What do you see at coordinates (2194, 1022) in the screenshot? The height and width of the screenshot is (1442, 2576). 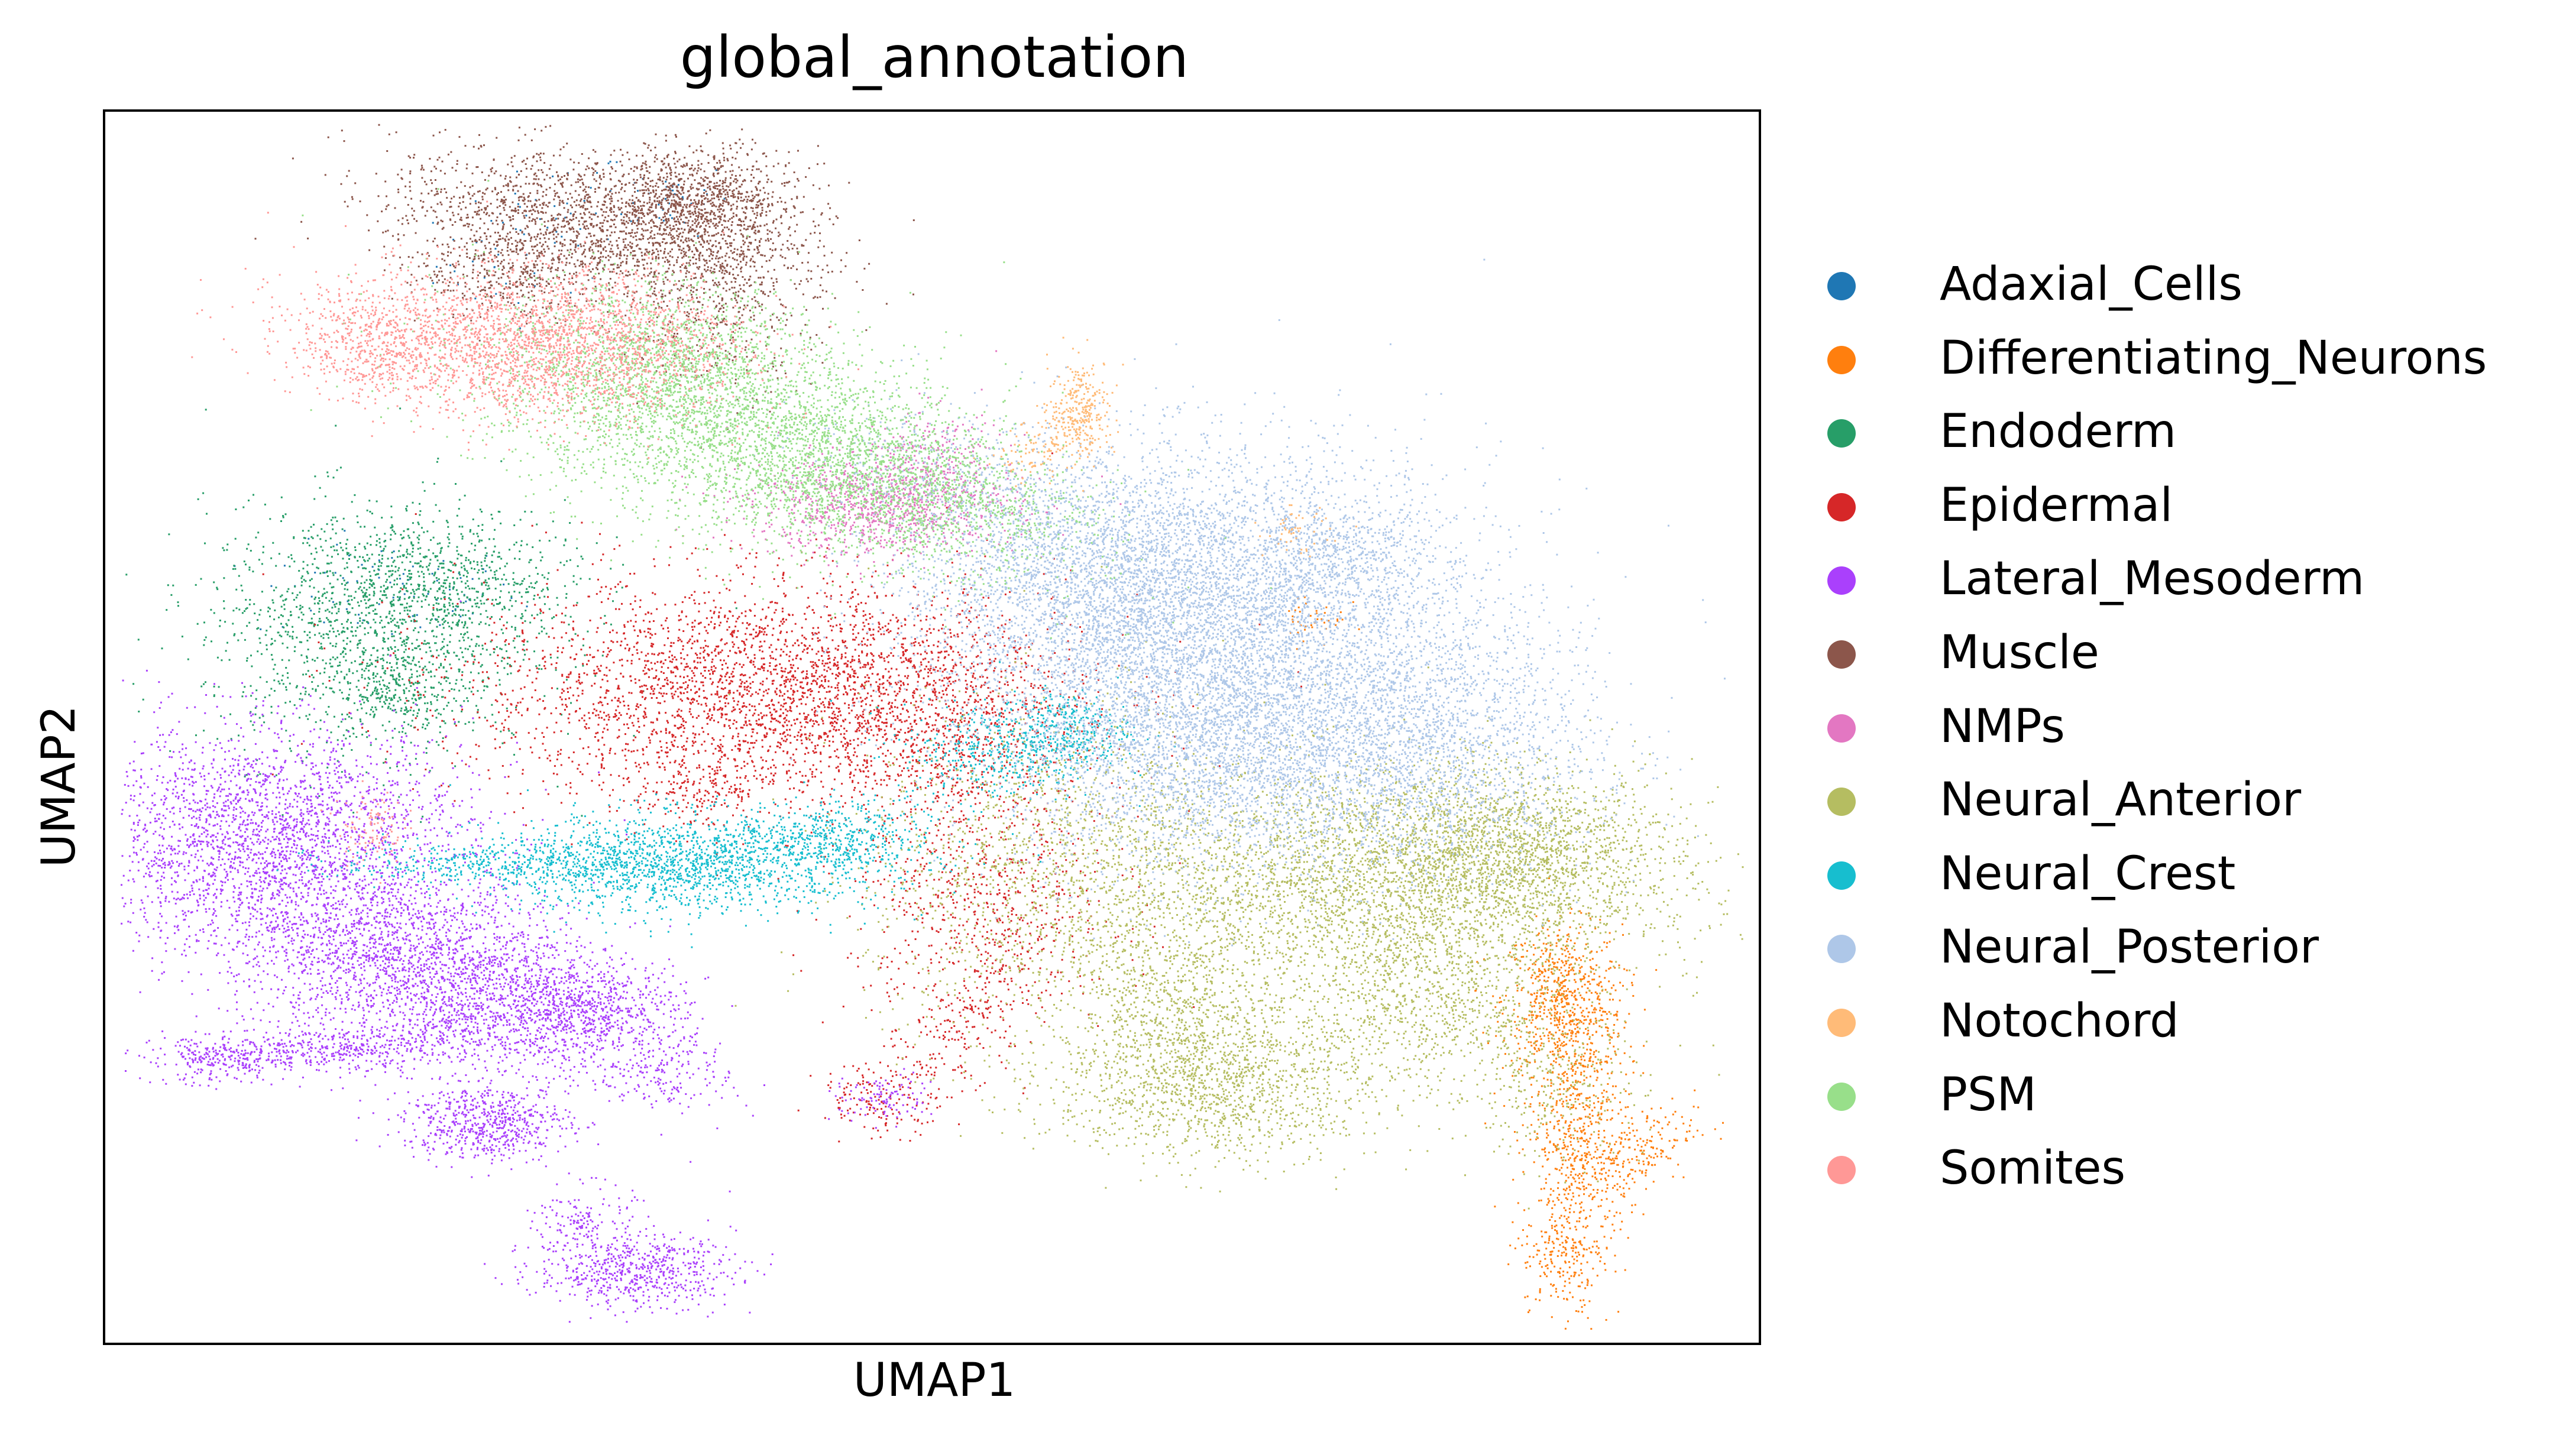 I see `legend-item: Notochord` at bounding box center [2194, 1022].